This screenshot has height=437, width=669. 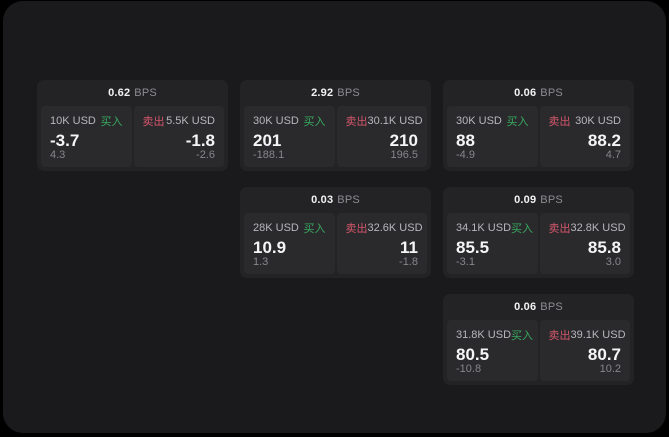 I want to click on sell-price: 80.7, so click(x=604, y=354).